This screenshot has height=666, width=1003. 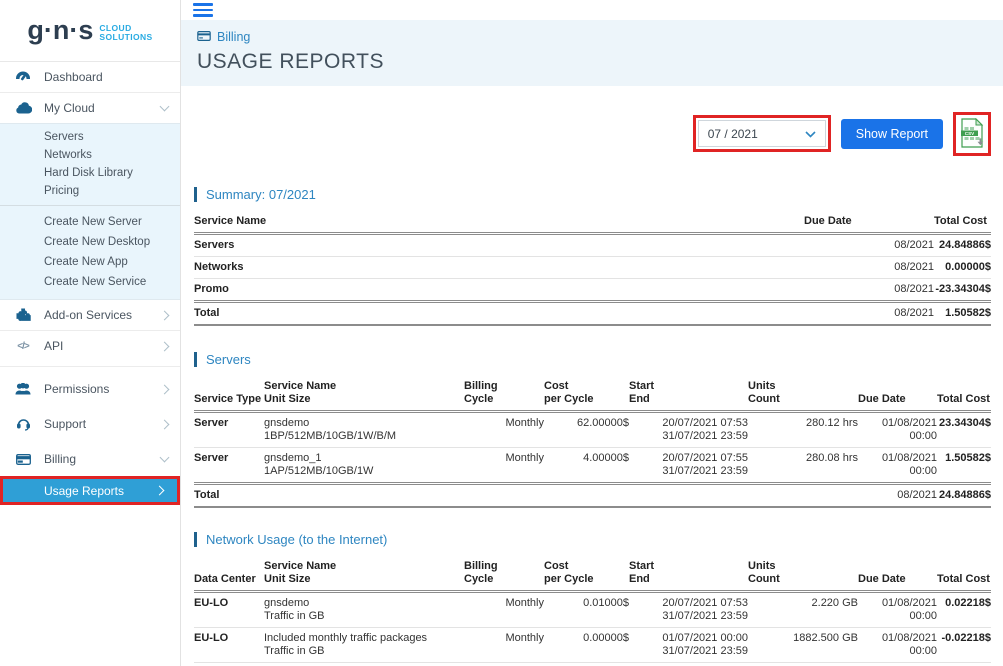 I want to click on logo: g·n·s CLOUD SOLUTIONS, so click(x=90, y=31).